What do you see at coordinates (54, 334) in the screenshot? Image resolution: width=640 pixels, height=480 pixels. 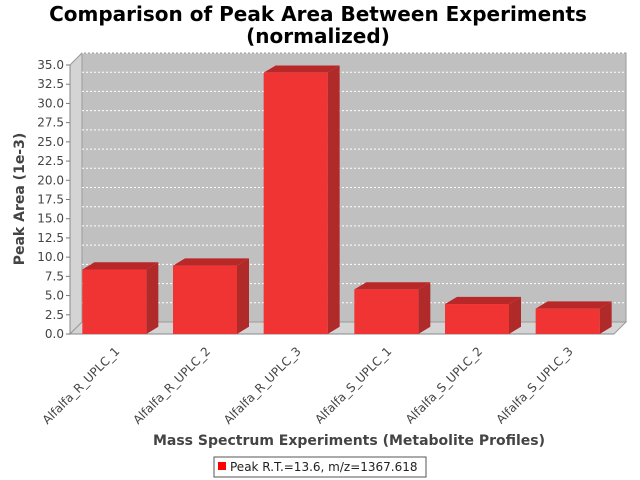 I see `y-tick-label: 0.0` at bounding box center [54, 334].